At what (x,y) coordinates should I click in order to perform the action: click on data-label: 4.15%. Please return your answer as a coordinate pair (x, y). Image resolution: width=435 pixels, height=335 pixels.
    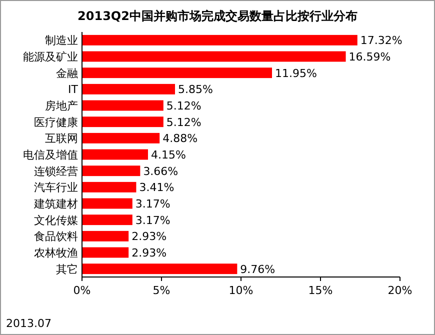
    Looking at the image, I should click on (168, 155).